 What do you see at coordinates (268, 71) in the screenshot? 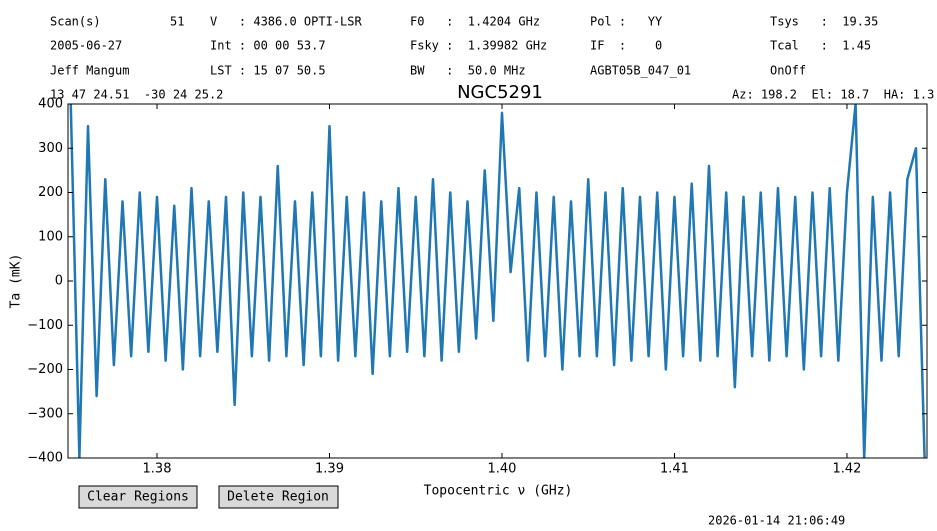
I see `header-field: LST : 15 07 50.5` at bounding box center [268, 71].